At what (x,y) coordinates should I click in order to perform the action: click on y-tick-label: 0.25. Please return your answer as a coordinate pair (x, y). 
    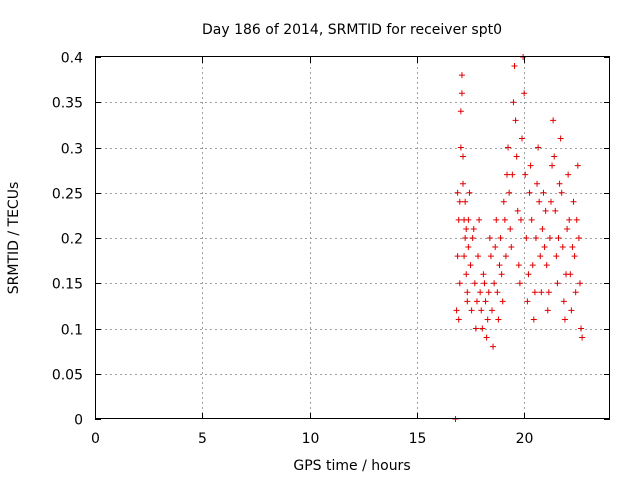
    Looking at the image, I should click on (67, 195).